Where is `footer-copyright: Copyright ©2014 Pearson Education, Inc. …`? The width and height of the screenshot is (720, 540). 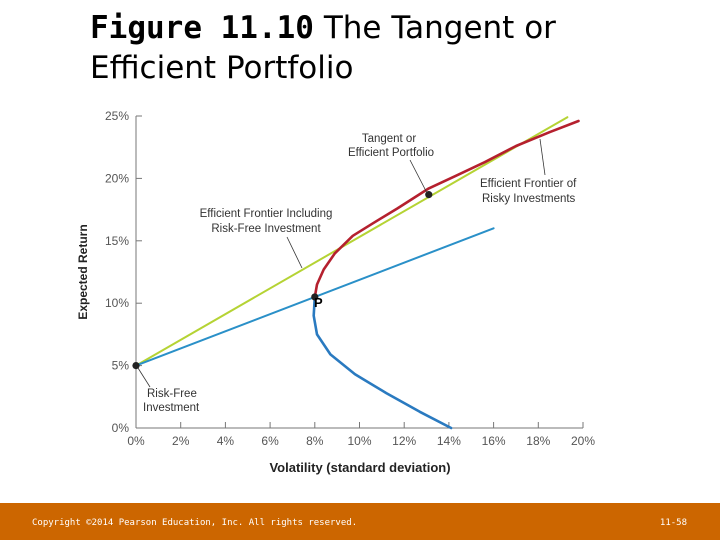
footer-copyright: Copyright ©2014 Pearson Education, Inc. … is located at coordinates (195, 523).